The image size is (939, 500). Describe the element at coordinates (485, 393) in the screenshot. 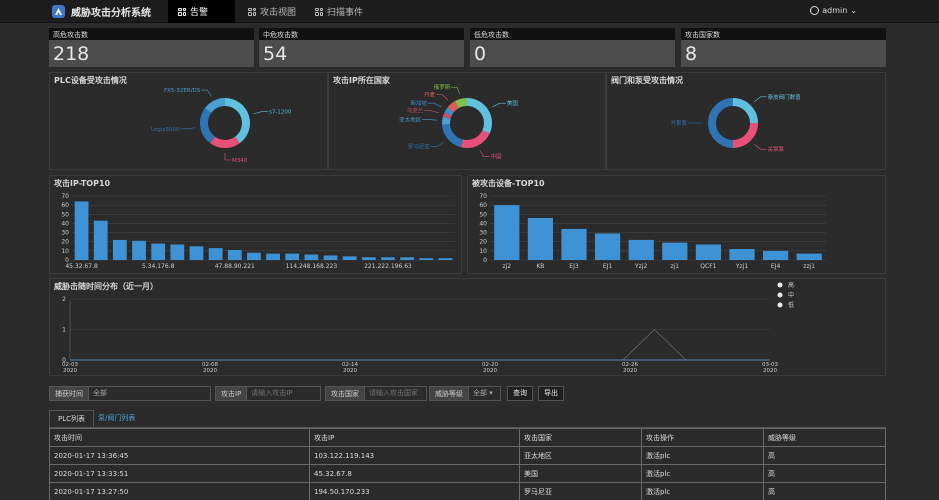

I see `level-select: 全部 ▾` at that location.